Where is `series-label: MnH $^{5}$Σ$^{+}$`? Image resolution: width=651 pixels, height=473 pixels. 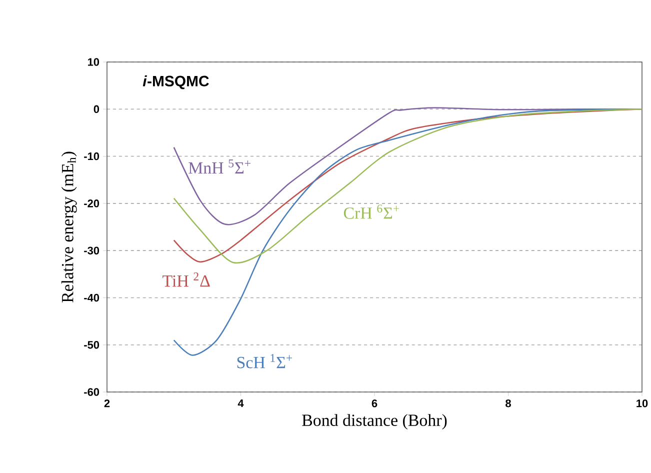
series-label: MnH $^{5}$Σ$^{+}$ is located at coordinates (219, 166).